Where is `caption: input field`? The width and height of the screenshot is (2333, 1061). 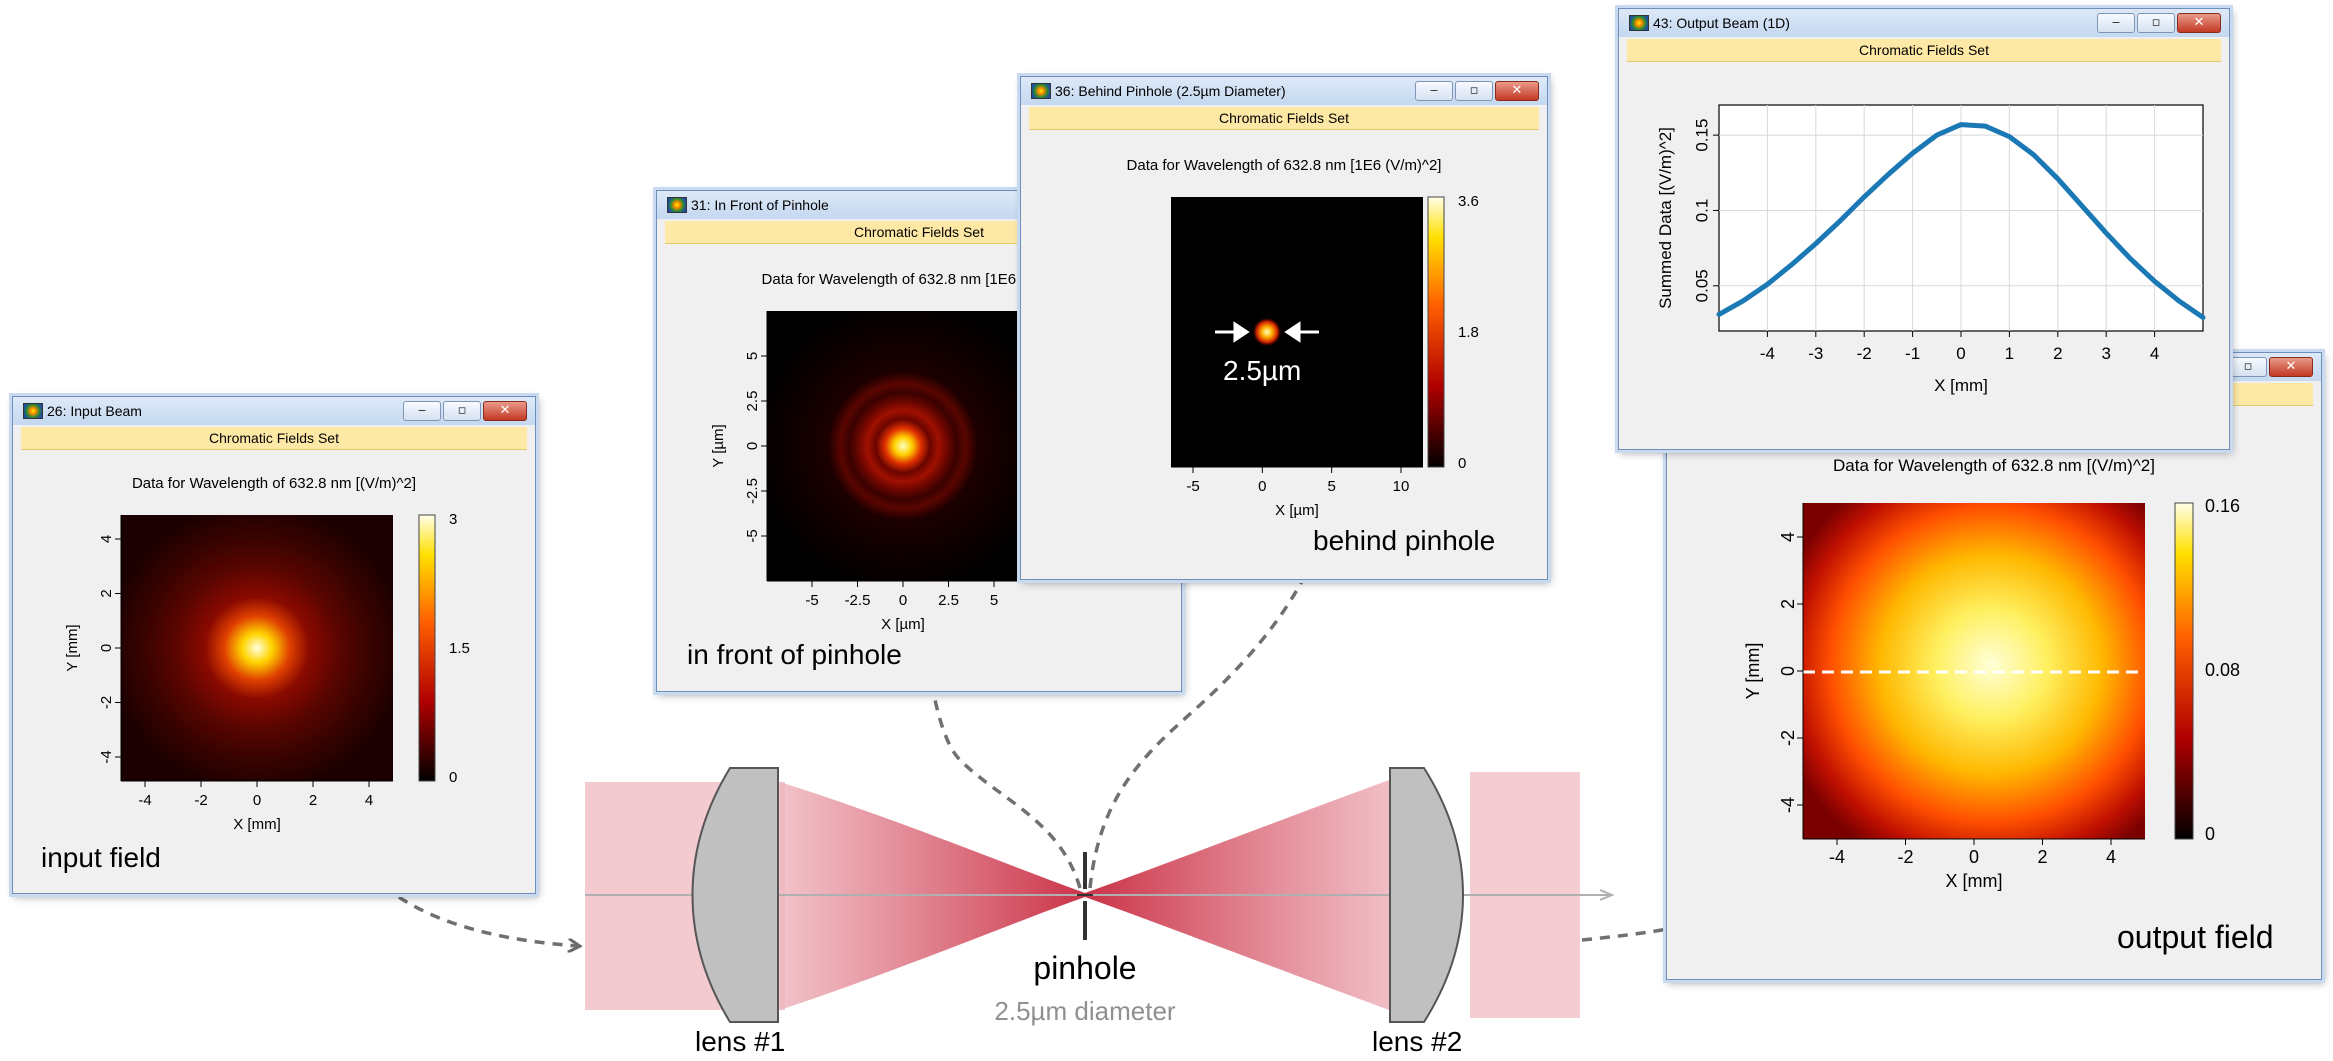 caption: input field is located at coordinates (101, 857).